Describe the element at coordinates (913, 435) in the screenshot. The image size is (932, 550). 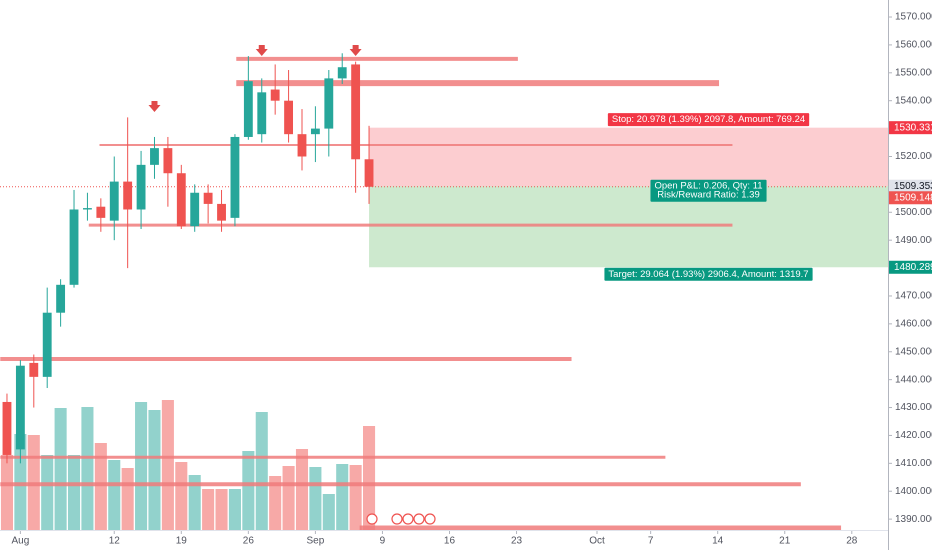
I see `y-tick-label: 1420.000` at that location.